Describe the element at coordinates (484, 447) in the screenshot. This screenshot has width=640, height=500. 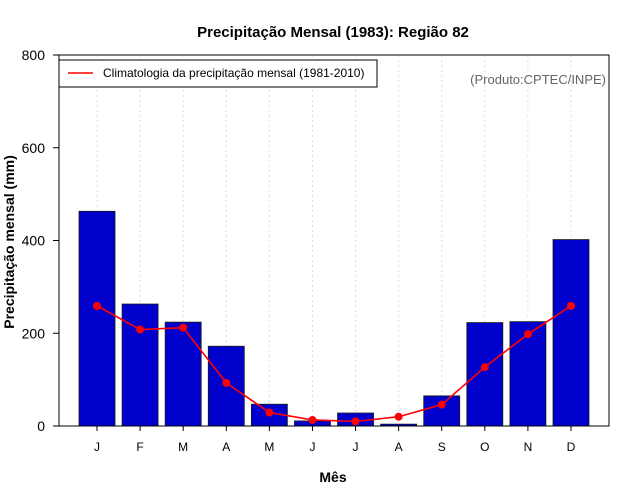
I see `x-tick-label-9: O` at that location.